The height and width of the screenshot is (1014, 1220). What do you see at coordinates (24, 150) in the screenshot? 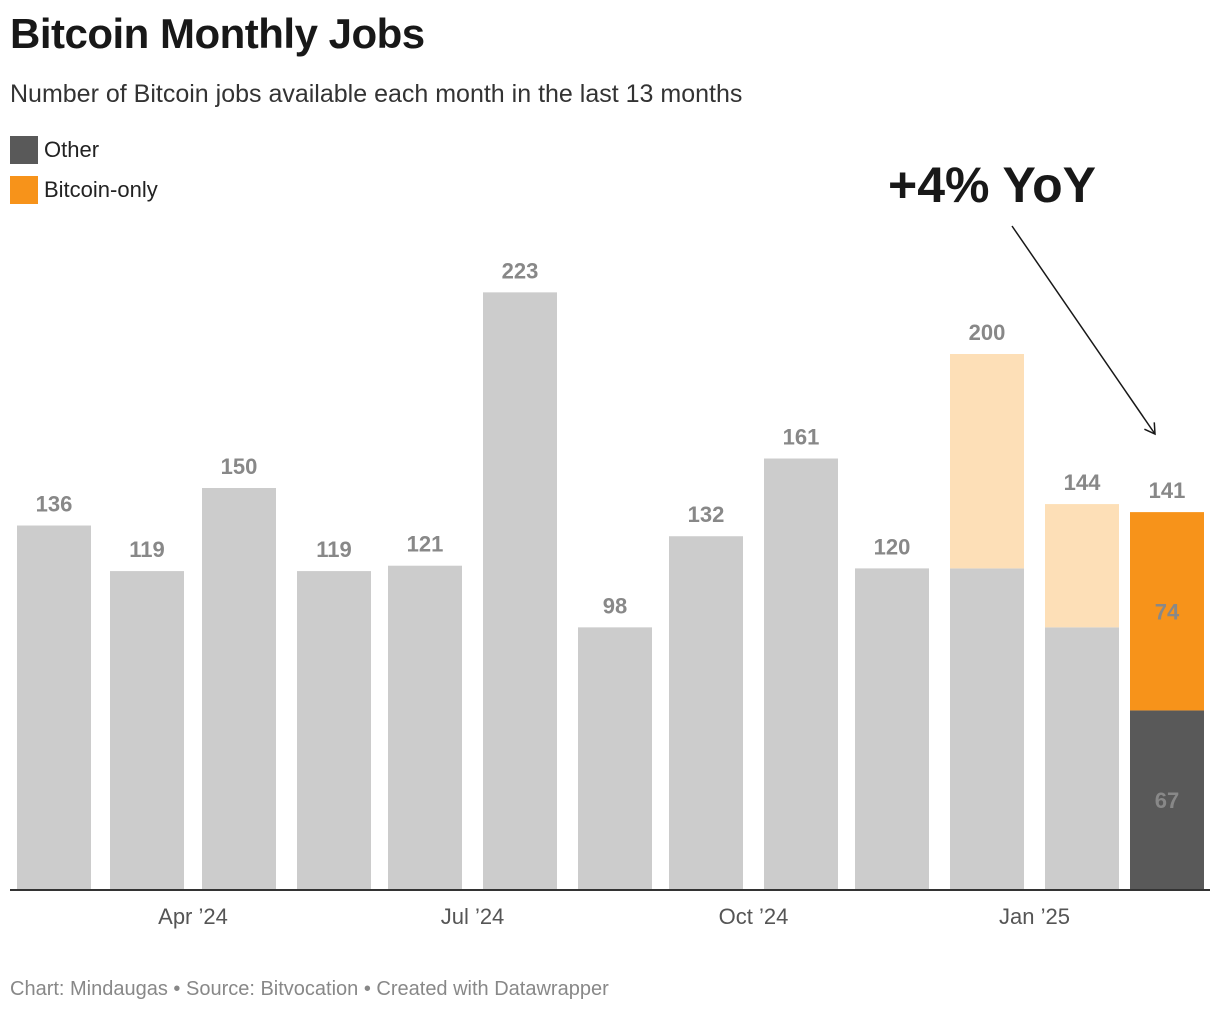
I see `legend-swatch-other` at bounding box center [24, 150].